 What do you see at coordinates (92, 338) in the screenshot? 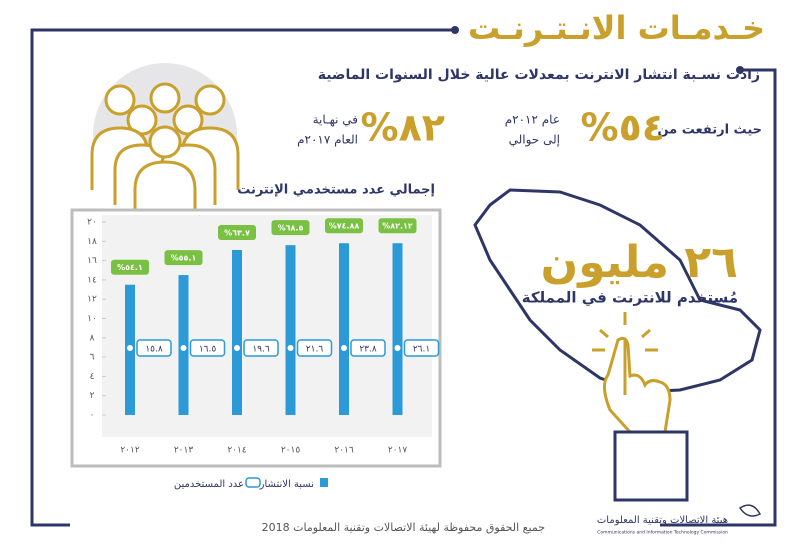
I see `y-tick-label: ٨` at bounding box center [92, 338].